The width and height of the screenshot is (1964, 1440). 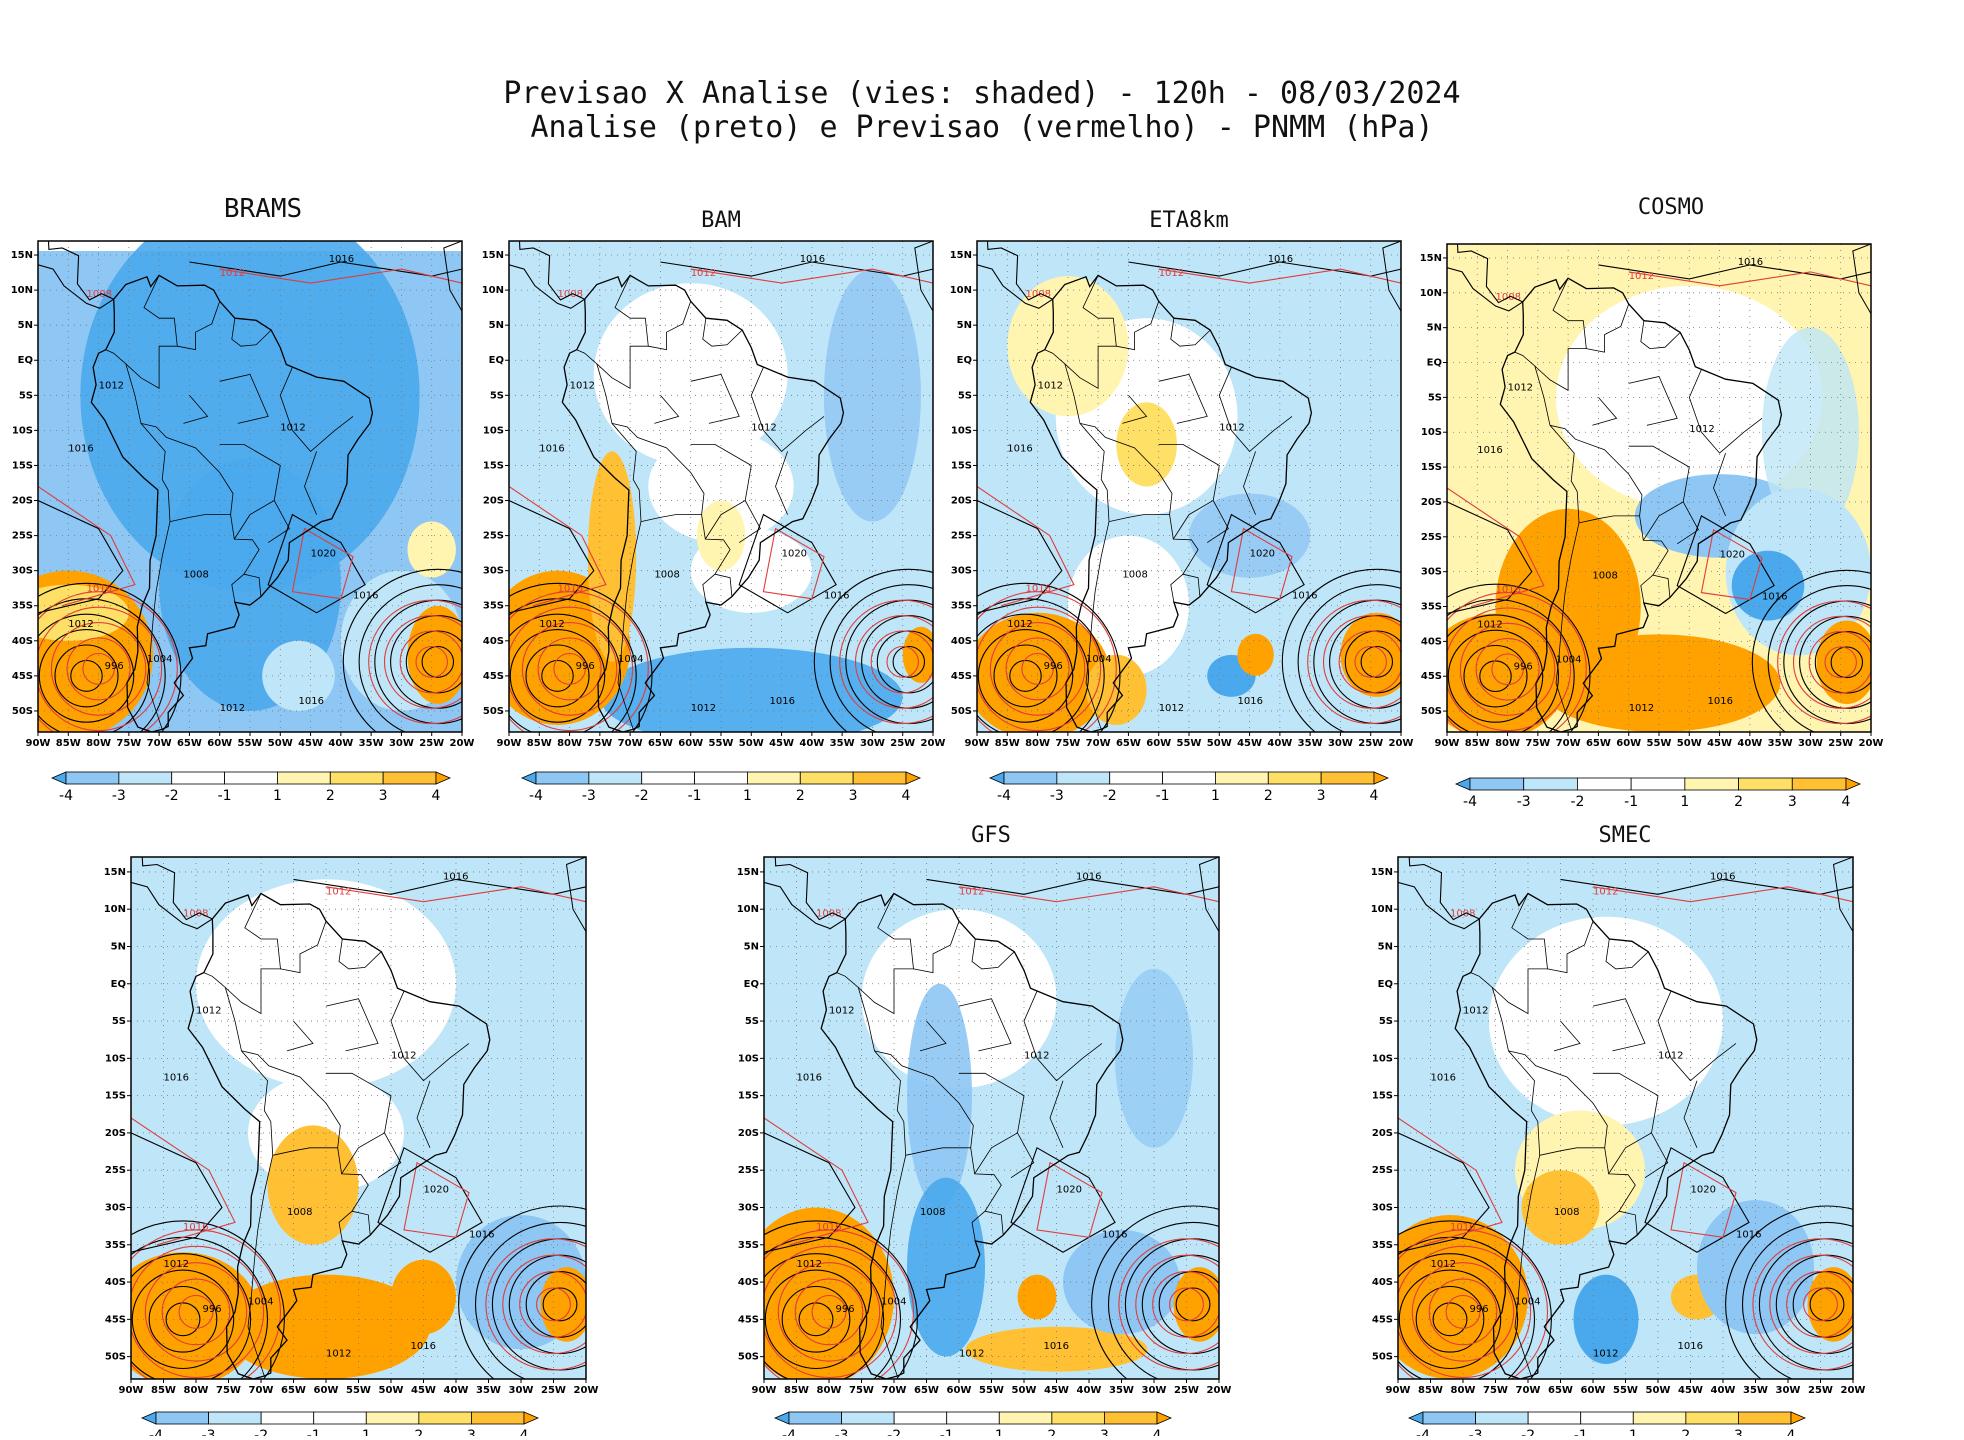 What do you see at coordinates (115, 909) in the screenshot?
I see `y-tick-label: 10N` at bounding box center [115, 909].